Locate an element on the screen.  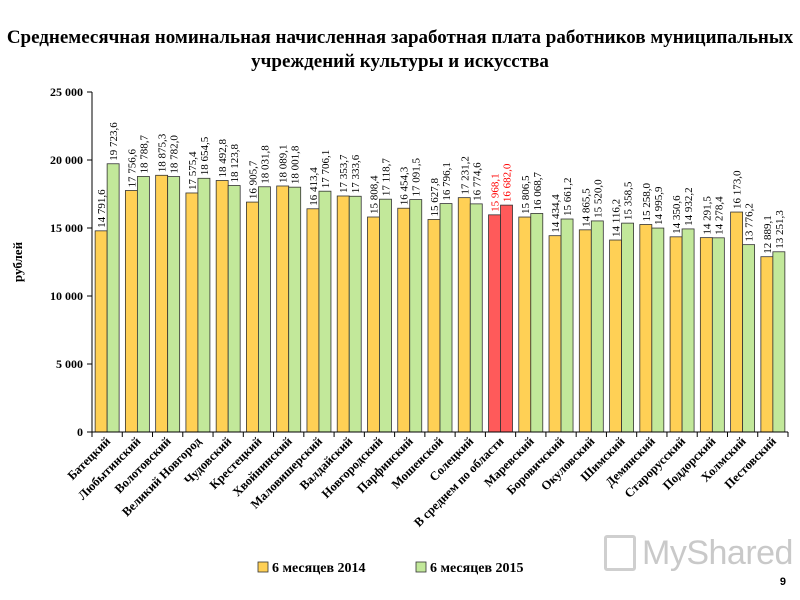
y-tick-label: 15 000 is located at coordinates (66, 228).